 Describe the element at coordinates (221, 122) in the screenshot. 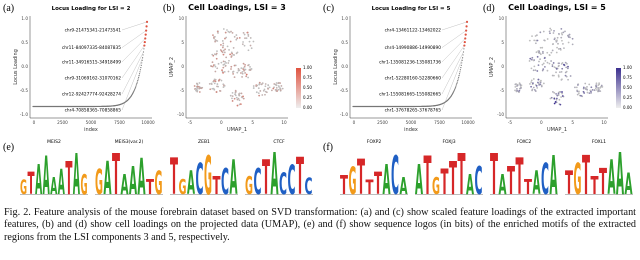

I see `x-tick-label: 0` at that location.